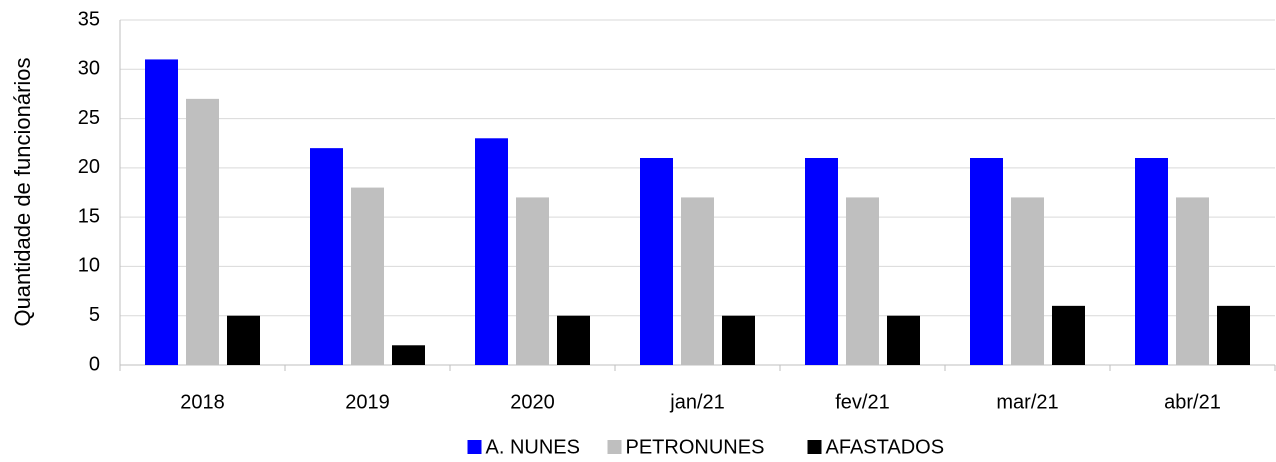 The image size is (1276, 462). What do you see at coordinates (885, 447) in the screenshot?
I see `legend-label: AFASTADOS` at bounding box center [885, 447].